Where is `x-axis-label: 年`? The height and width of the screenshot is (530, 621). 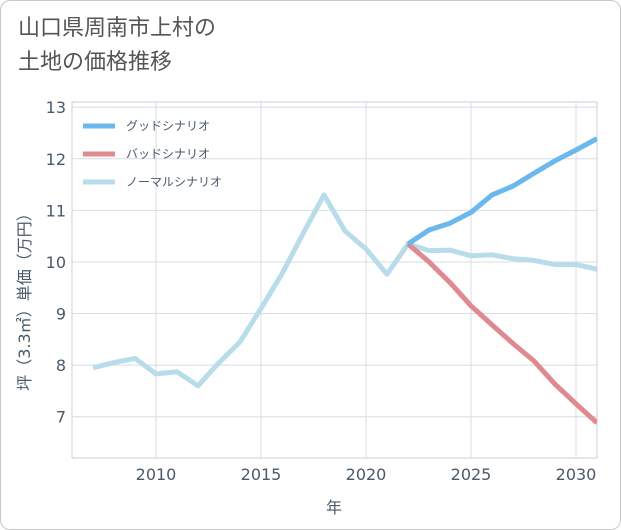
x-axis-label: 年 is located at coordinates (334, 507).